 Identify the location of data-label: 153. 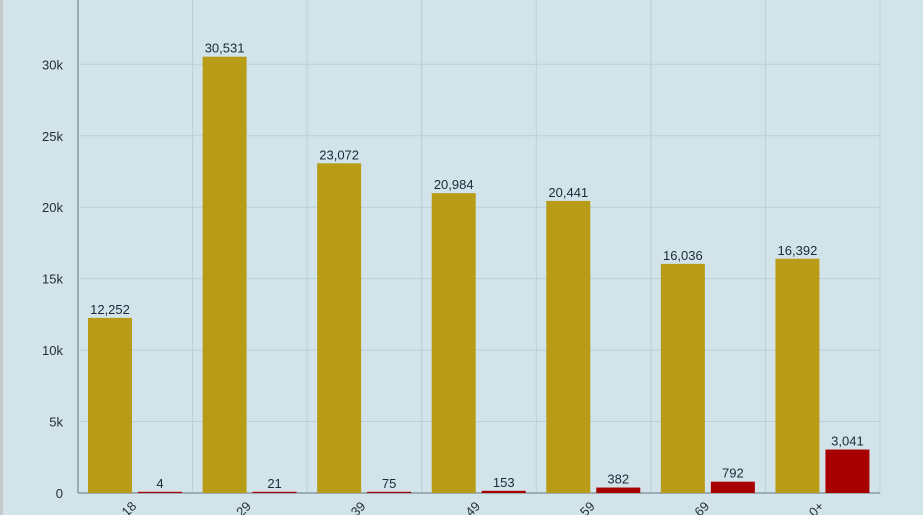
(504, 482).